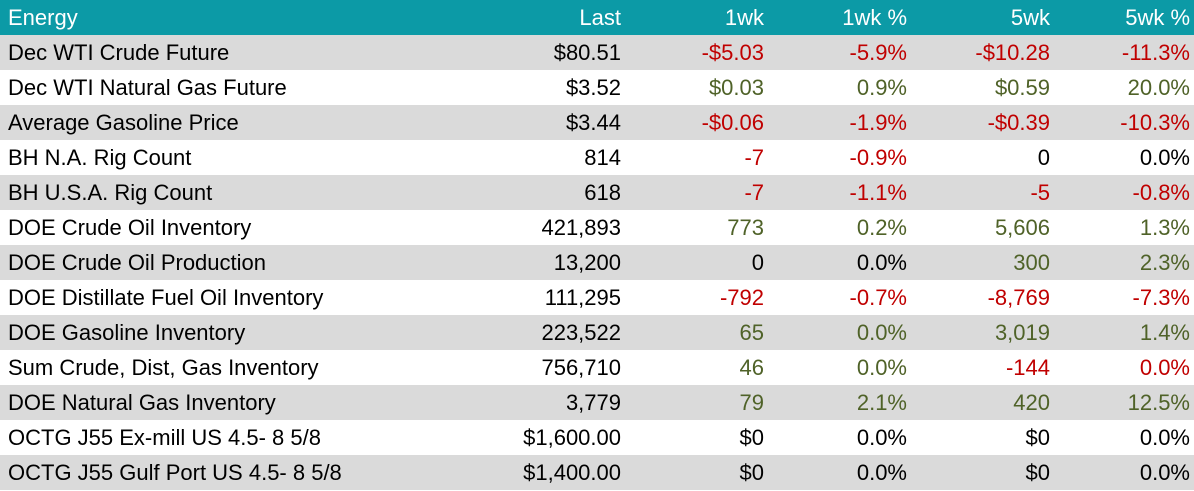 Image resolution: width=1194 pixels, height=491 pixels. What do you see at coordinates (1161, 297) in the screenshot?
I see `cell-5wk-pct: -7.3%` at bounding box center [1161, 297].